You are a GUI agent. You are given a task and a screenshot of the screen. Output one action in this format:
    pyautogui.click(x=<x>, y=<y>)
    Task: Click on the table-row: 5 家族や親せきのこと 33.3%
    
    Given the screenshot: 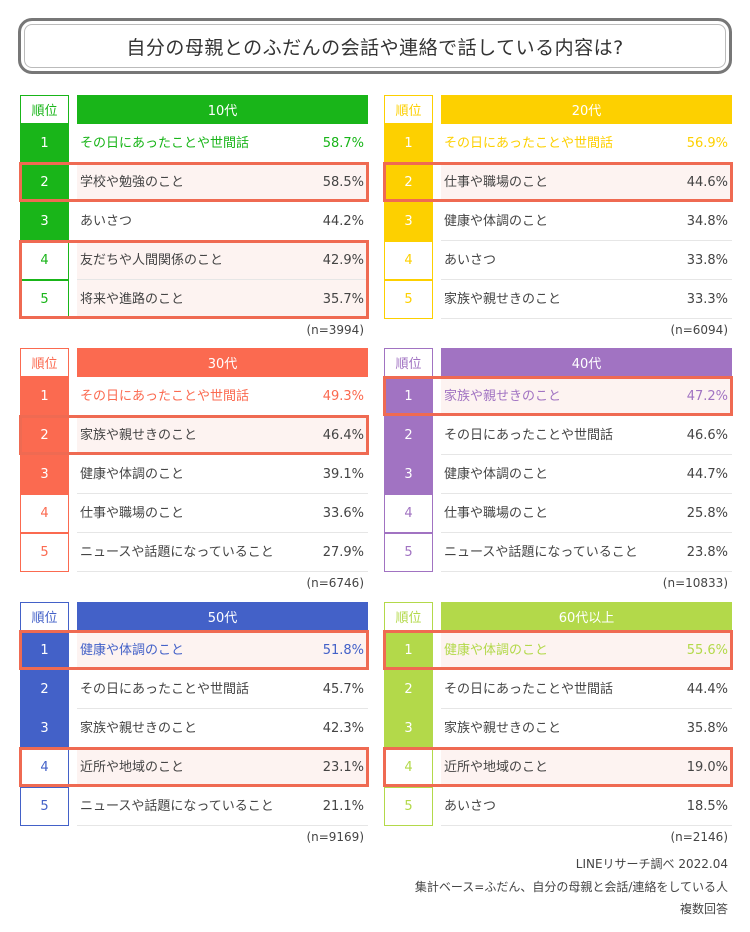 What is the action you would take?
    pyautogui.click(x=558, y=299)
    